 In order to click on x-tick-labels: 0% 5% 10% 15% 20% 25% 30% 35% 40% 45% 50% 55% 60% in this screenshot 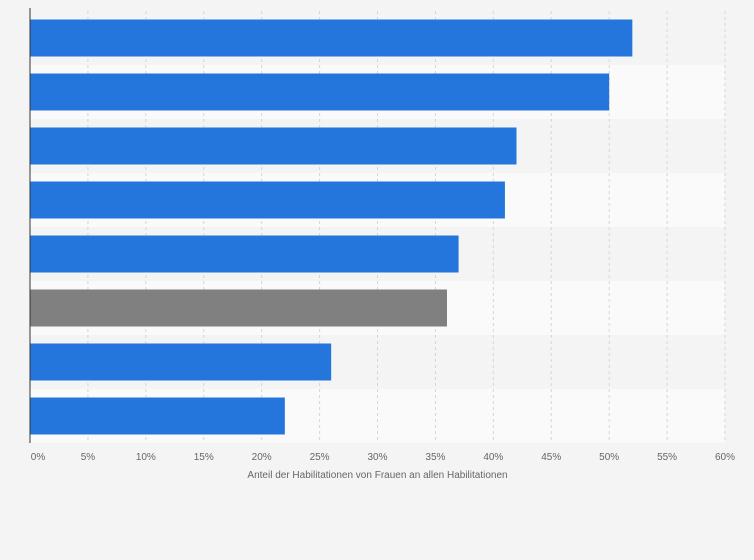, I will do `click(383, 457)`.